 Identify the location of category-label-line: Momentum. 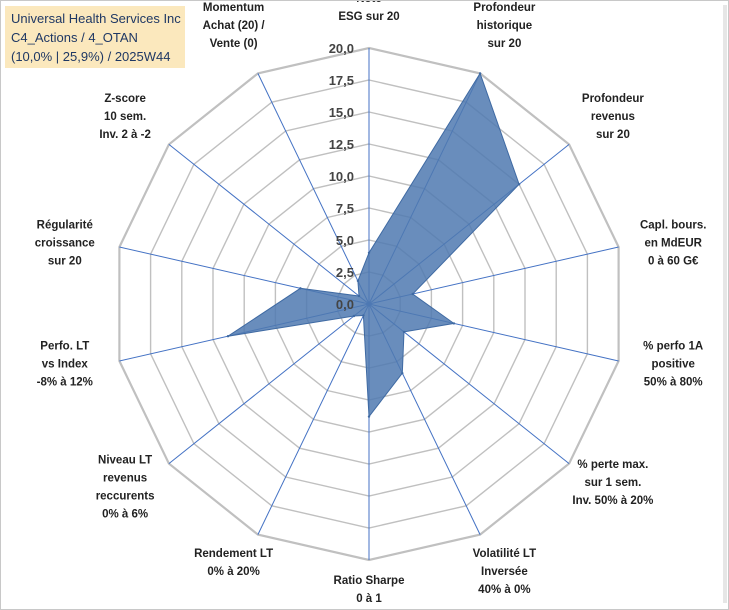
(233, 8).